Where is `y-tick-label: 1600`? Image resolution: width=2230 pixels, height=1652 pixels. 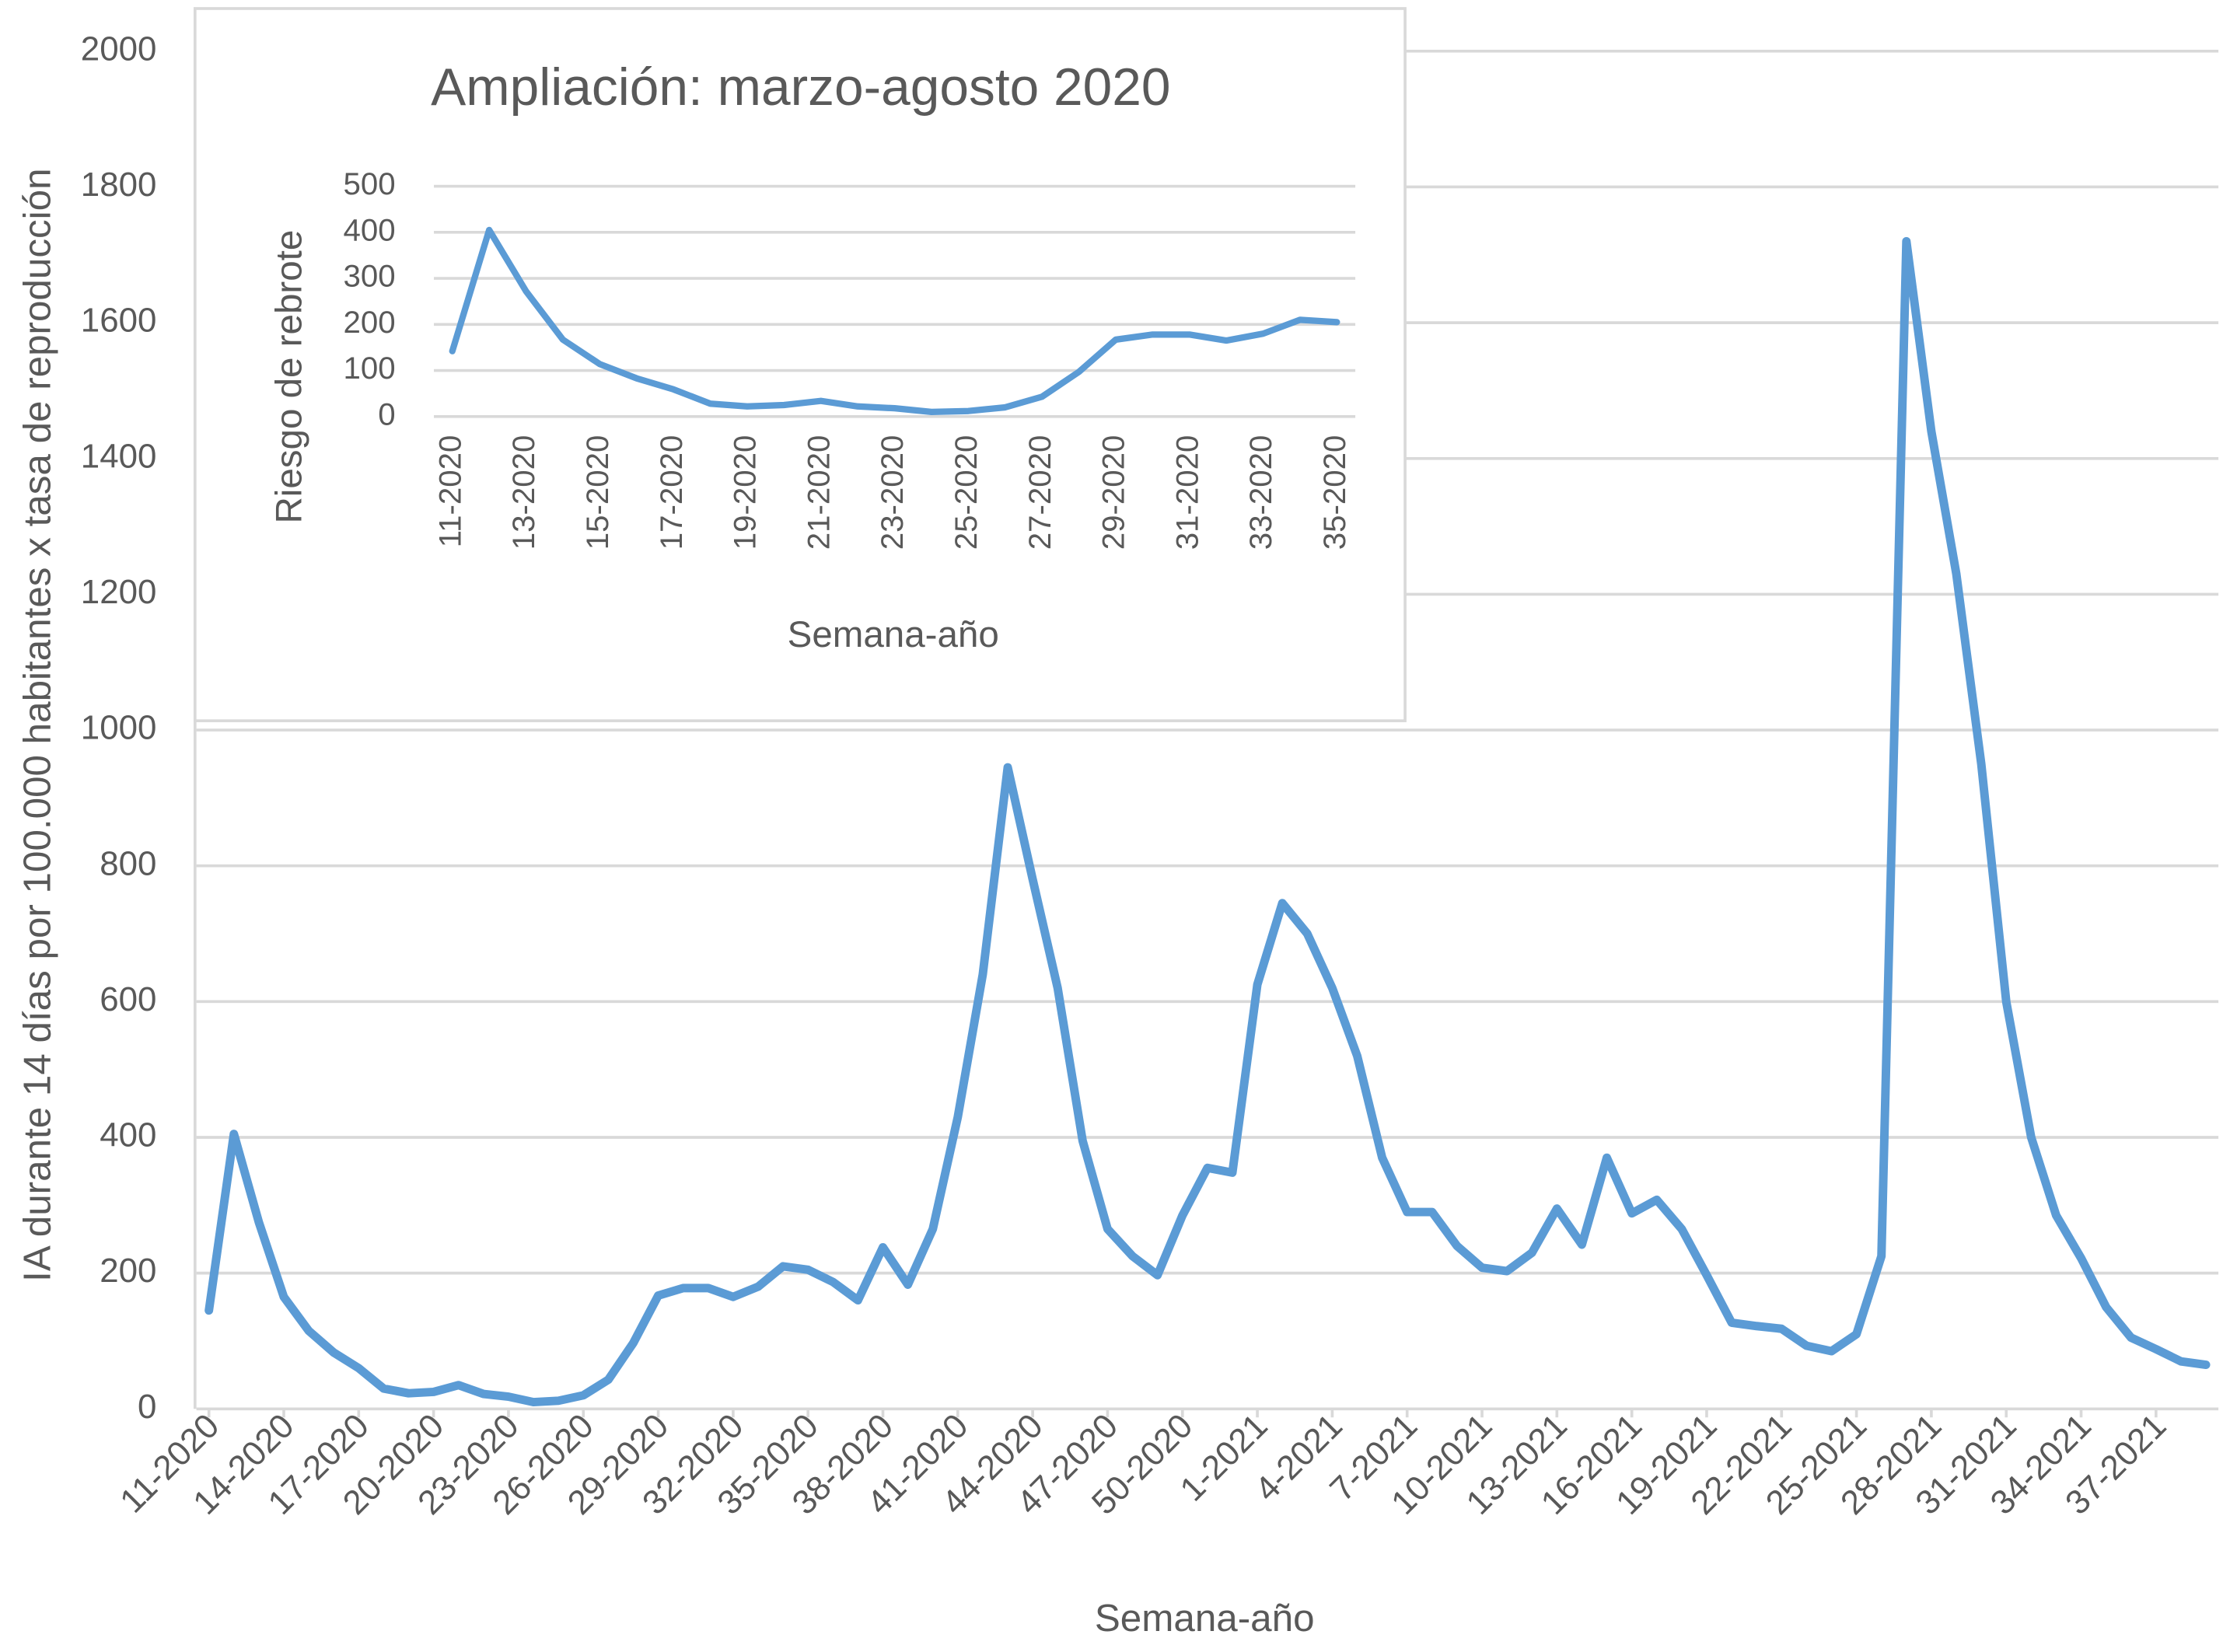 y-tick-label: 1600 is located at coordinates (119, 321).